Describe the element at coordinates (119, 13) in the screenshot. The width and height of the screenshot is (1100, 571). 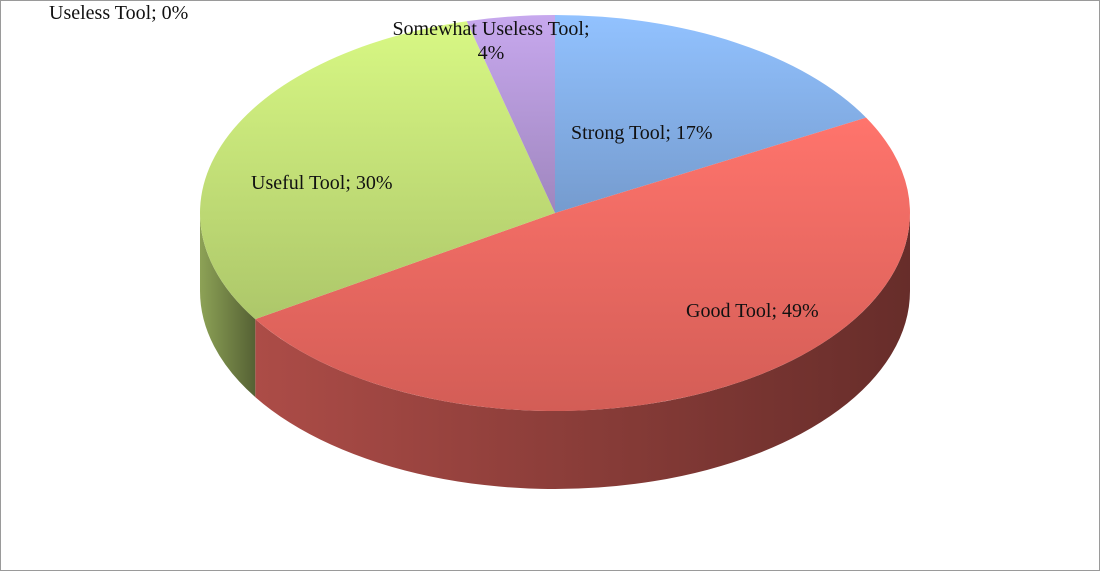
I see `data-label: Useless Tool; 0%` at that location.